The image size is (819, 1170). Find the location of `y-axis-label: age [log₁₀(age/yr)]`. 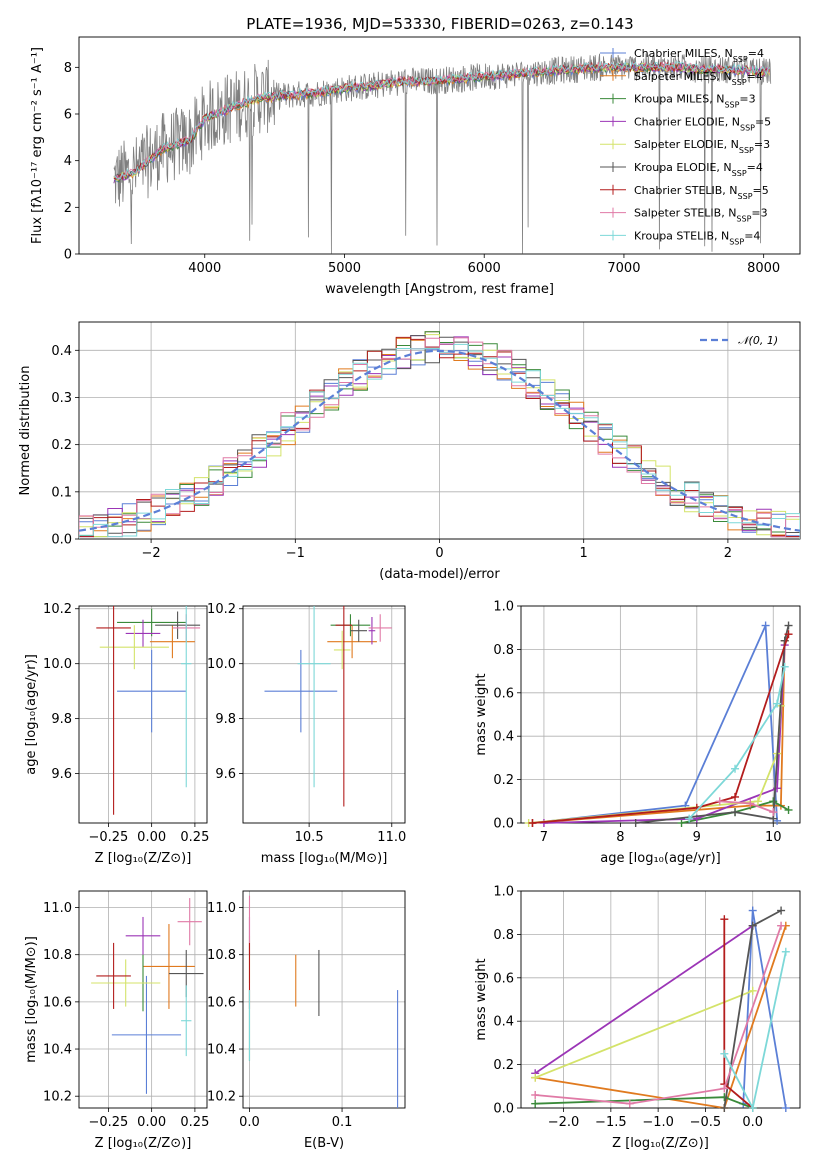

y-axis-label: age [log₁₀(age/yr)] is located at coordinates (31, 714).